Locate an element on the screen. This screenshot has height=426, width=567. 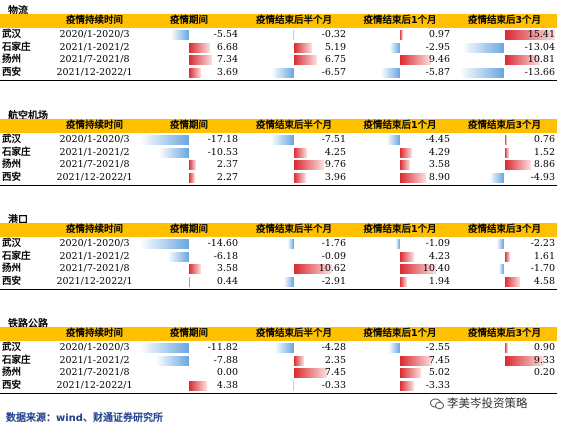
cell-value: -10.53 is located at coordinates (222, 152).